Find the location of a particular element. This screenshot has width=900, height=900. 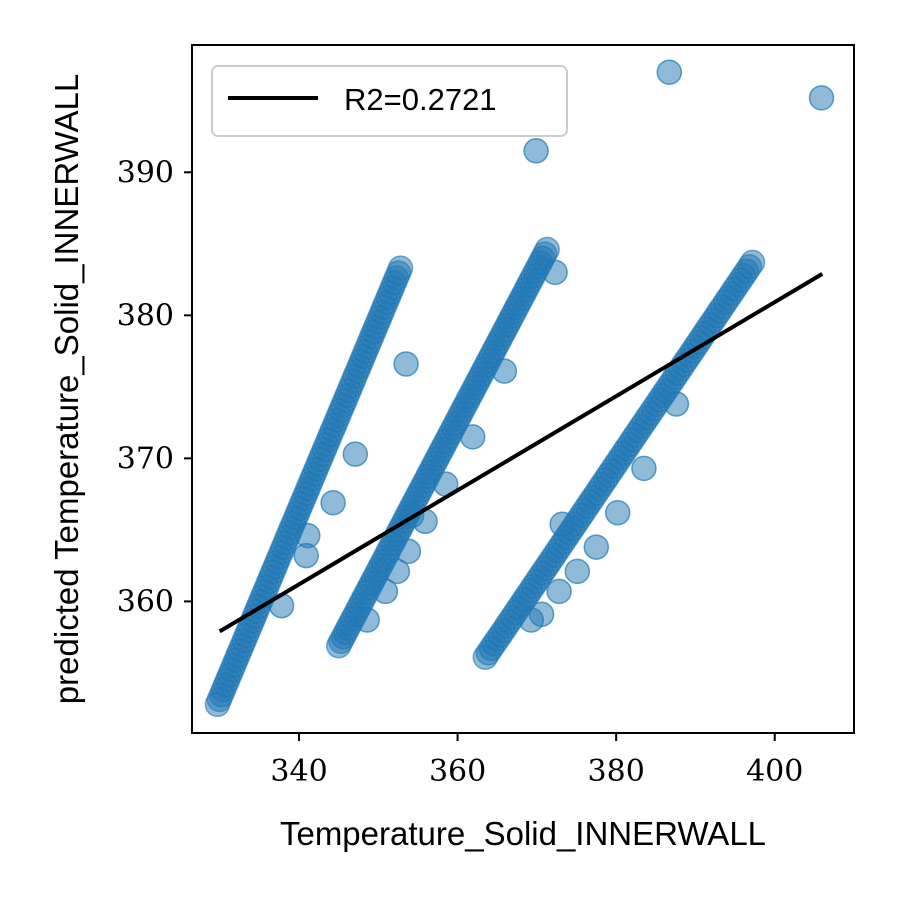

y-tick-label: 360 is located at coordinates (145, 601).